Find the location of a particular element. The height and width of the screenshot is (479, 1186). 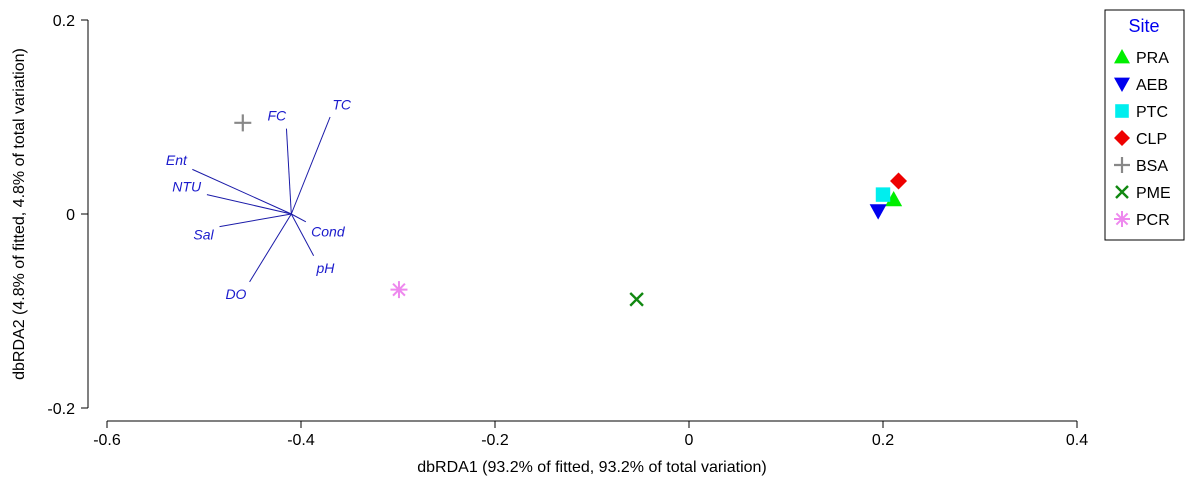

point-aeb is located at coordinates (878, 212).